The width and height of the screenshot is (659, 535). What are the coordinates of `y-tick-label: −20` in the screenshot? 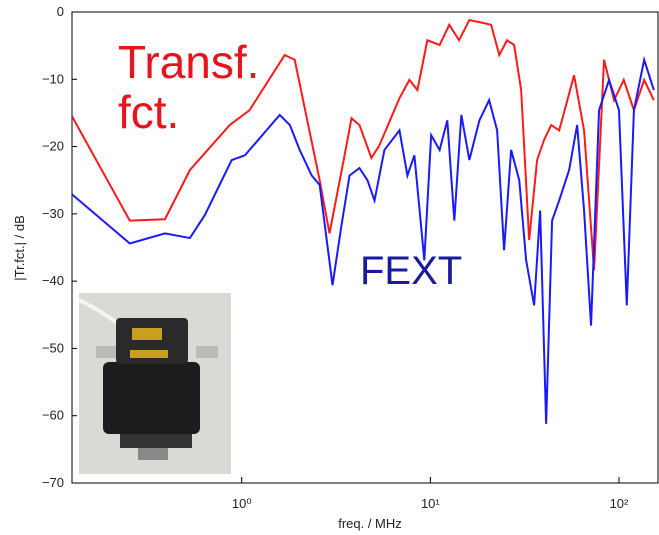 It's located at (53, 146).